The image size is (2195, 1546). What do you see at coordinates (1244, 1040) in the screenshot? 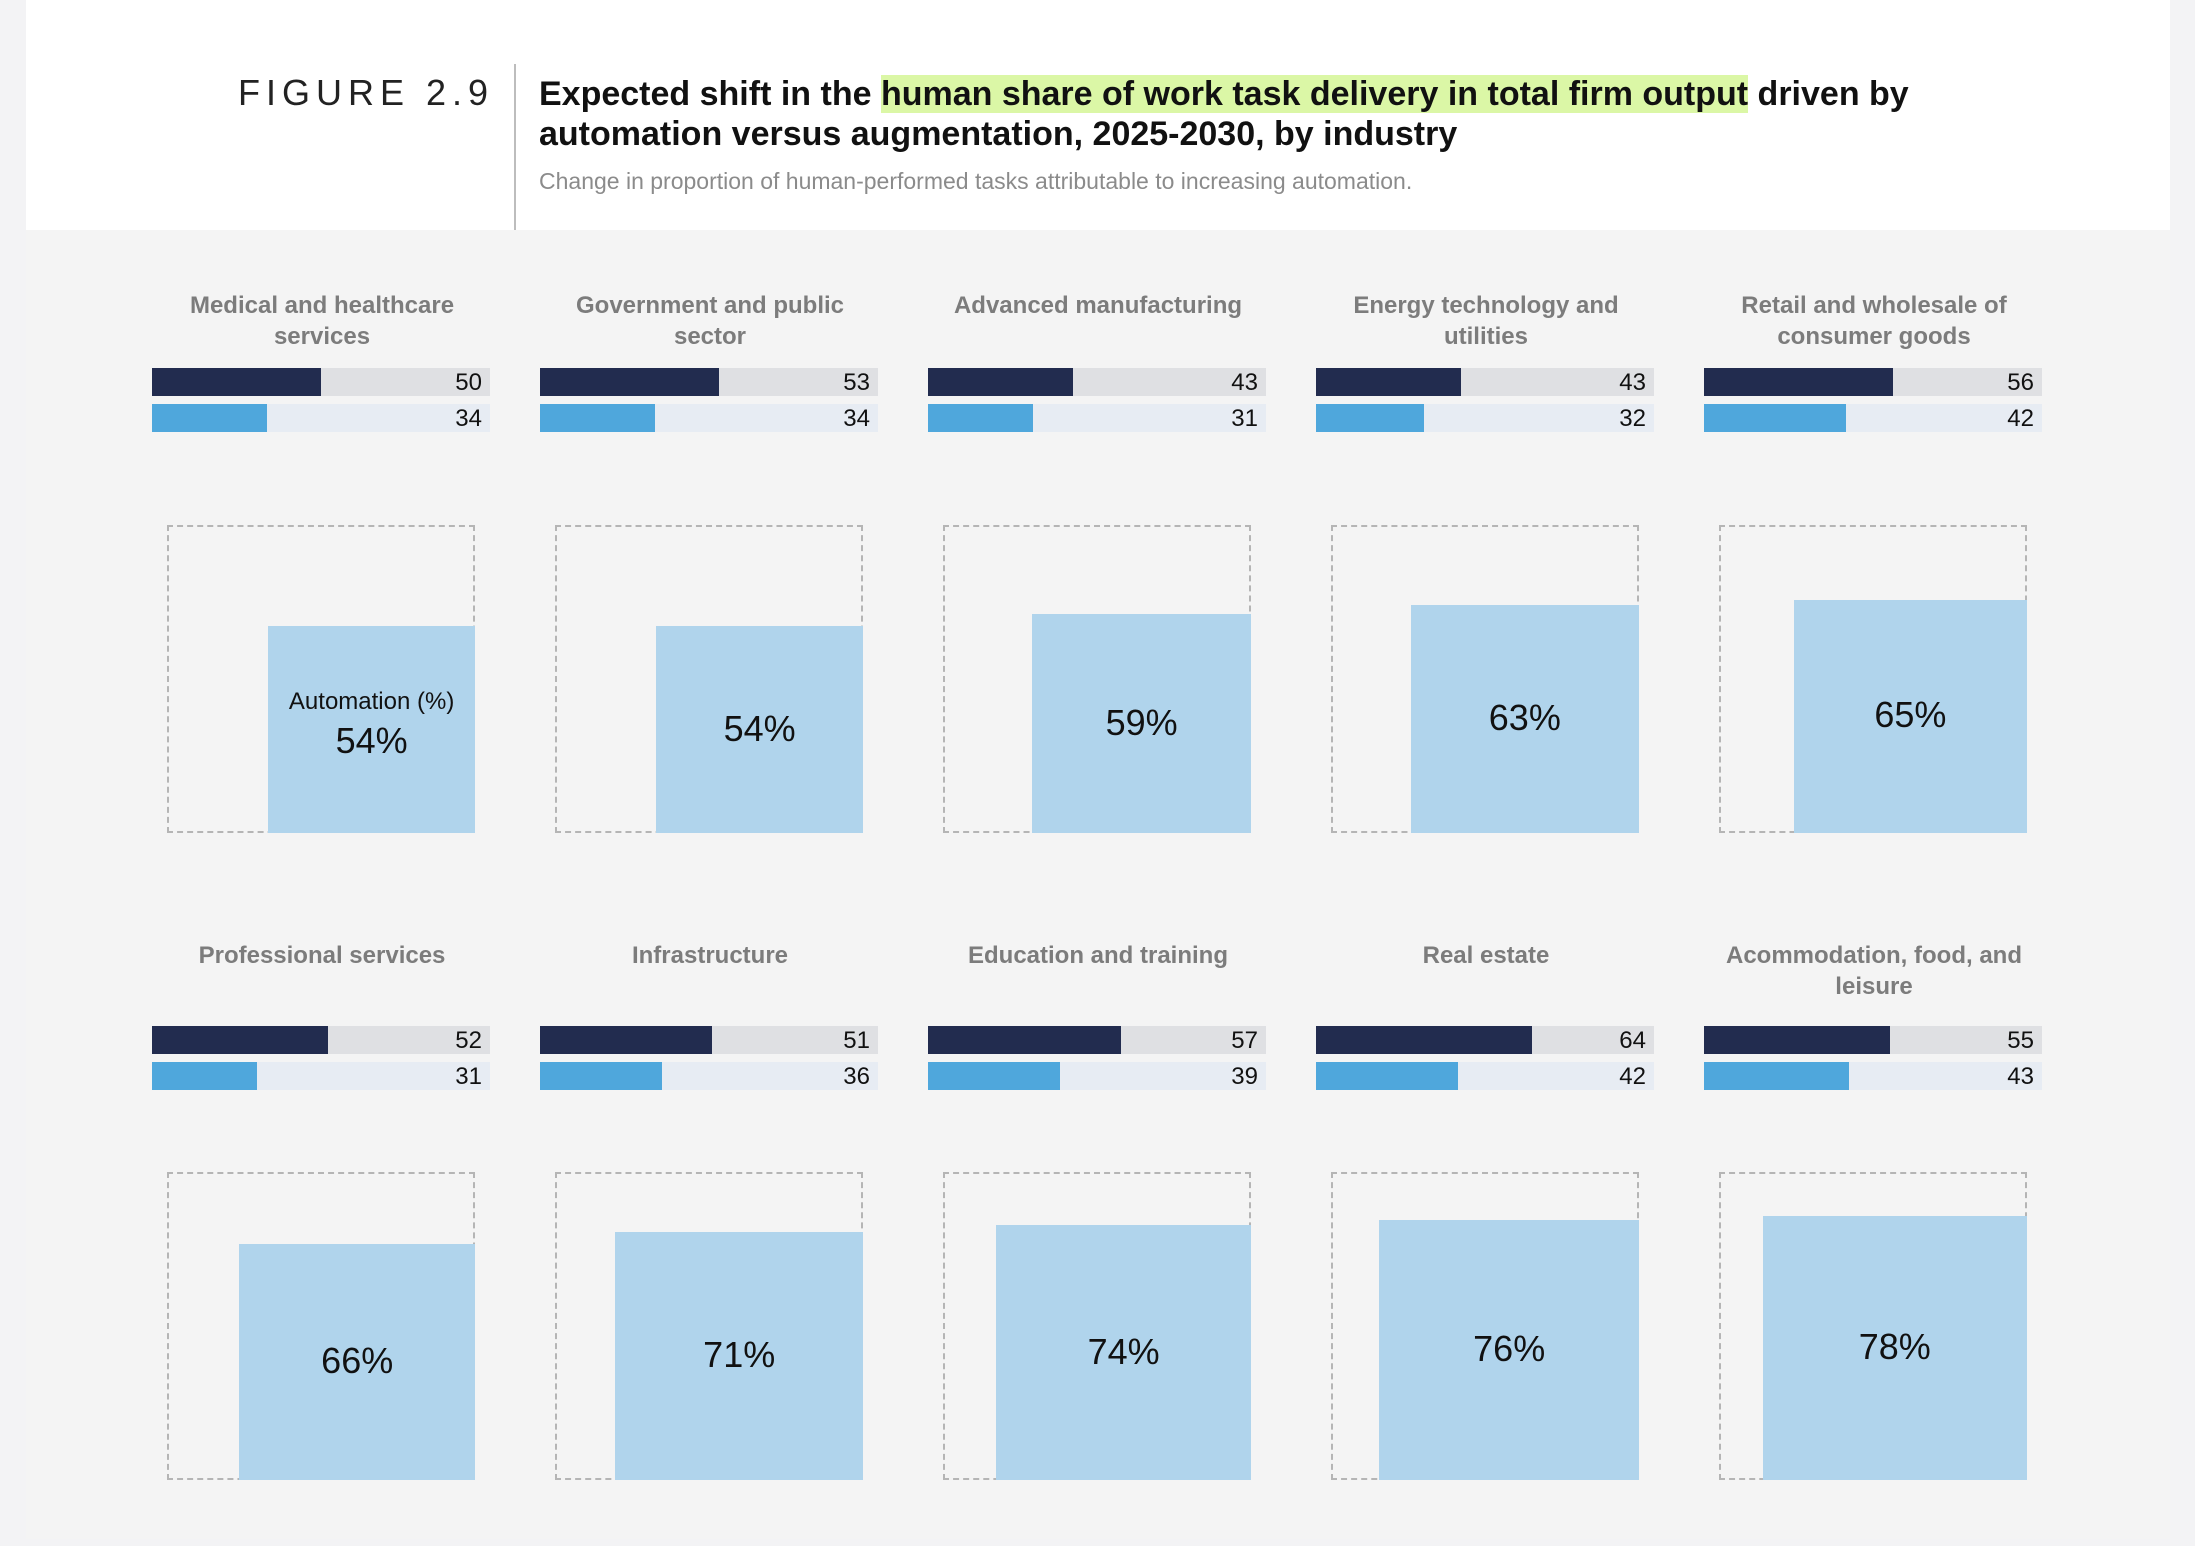
I see `dark-bar-value: 57` at bounding box center [1244, 1040].